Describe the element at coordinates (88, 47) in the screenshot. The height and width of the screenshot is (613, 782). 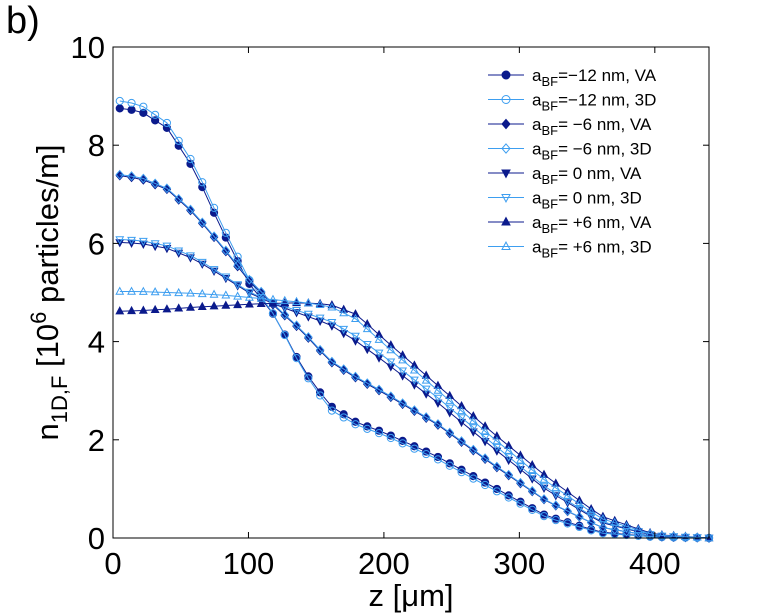
I see `y-tick-label: 10` at that location.